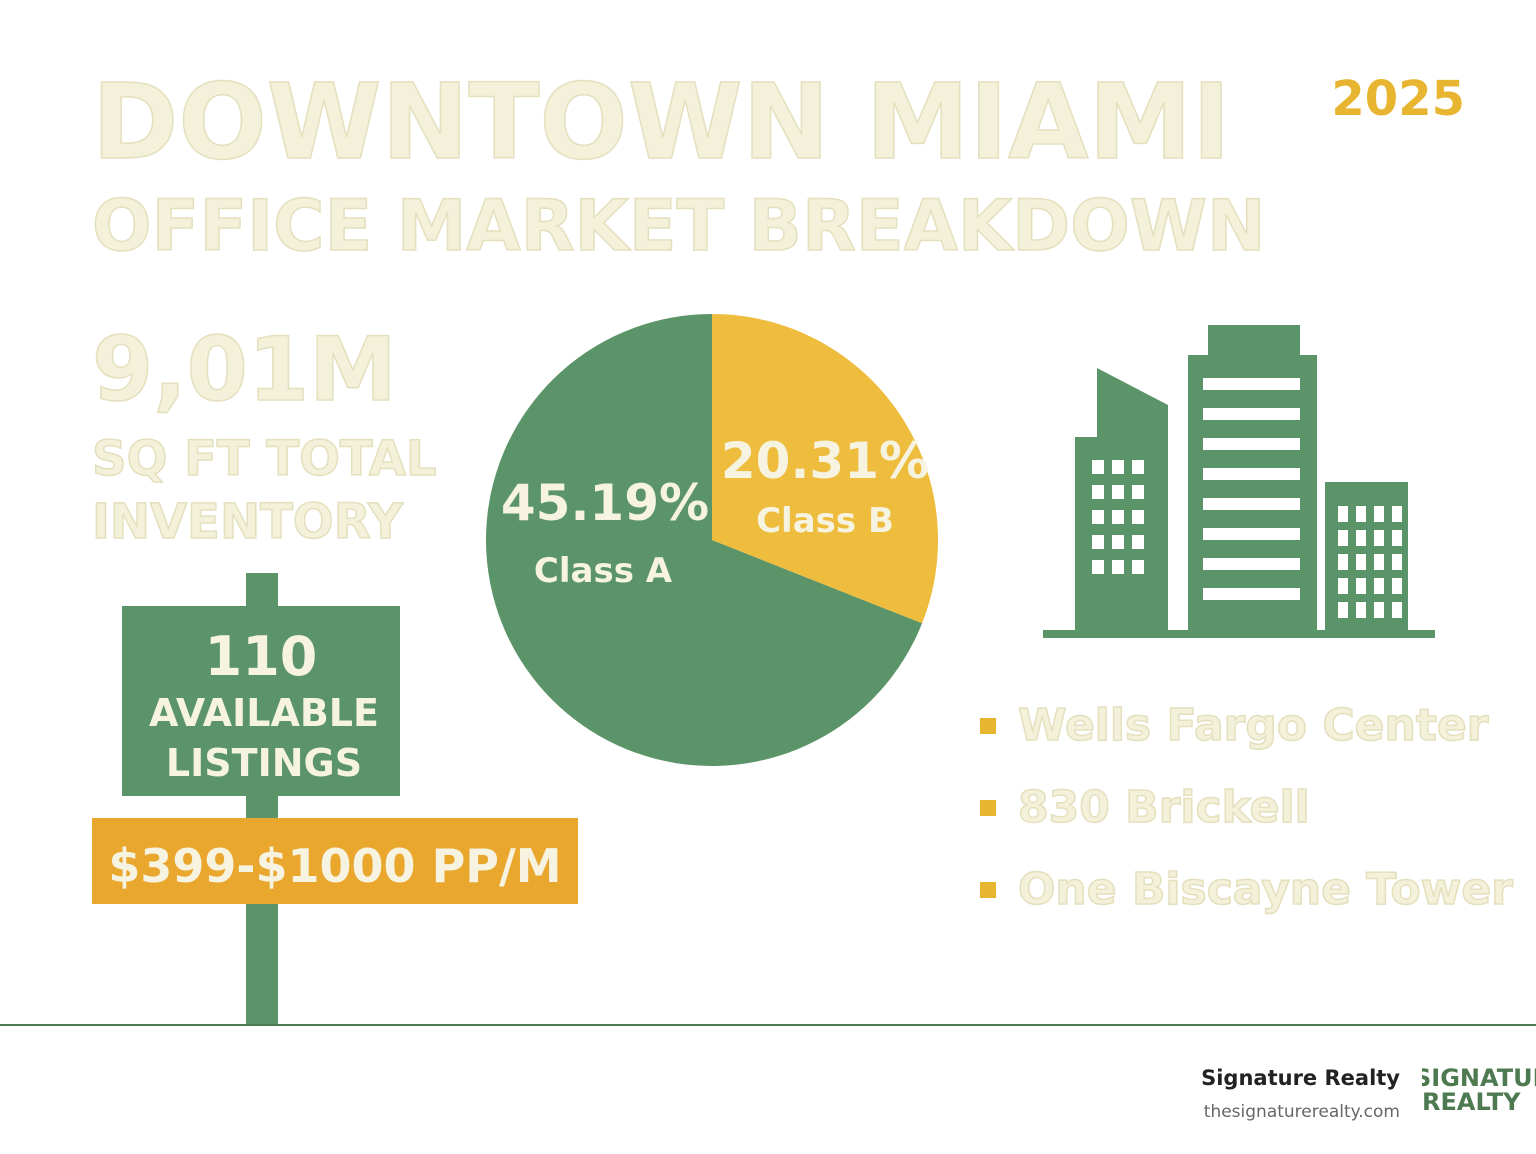 The image size is (1536, 1154). Describe the element at coordinates (261, 656) in the screenshot. I see `listing-count: 110` at that location.